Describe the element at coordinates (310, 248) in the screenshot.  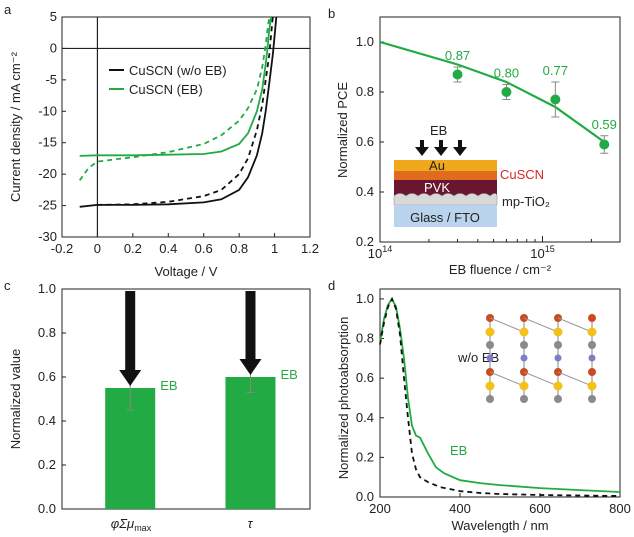
I see `panel-a-x-tick-label-7: 1.2` at that location.